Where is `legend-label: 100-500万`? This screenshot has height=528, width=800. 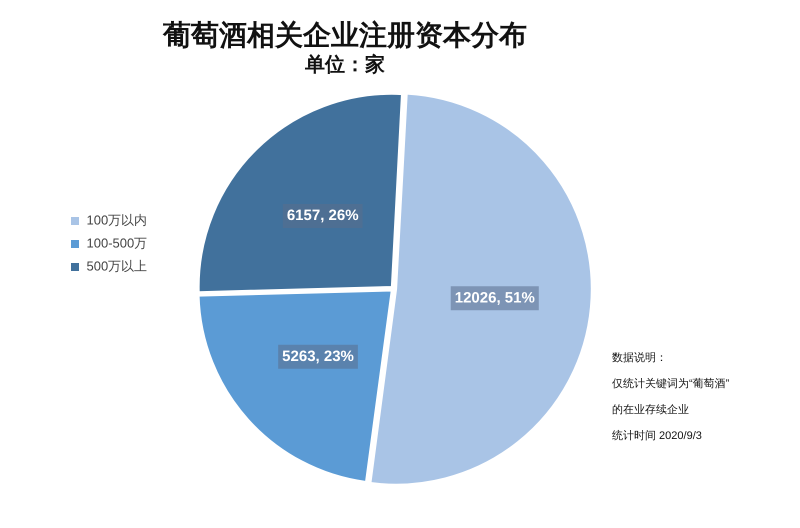 legend-label: 100-500万 is located at coordinates (117, 243).